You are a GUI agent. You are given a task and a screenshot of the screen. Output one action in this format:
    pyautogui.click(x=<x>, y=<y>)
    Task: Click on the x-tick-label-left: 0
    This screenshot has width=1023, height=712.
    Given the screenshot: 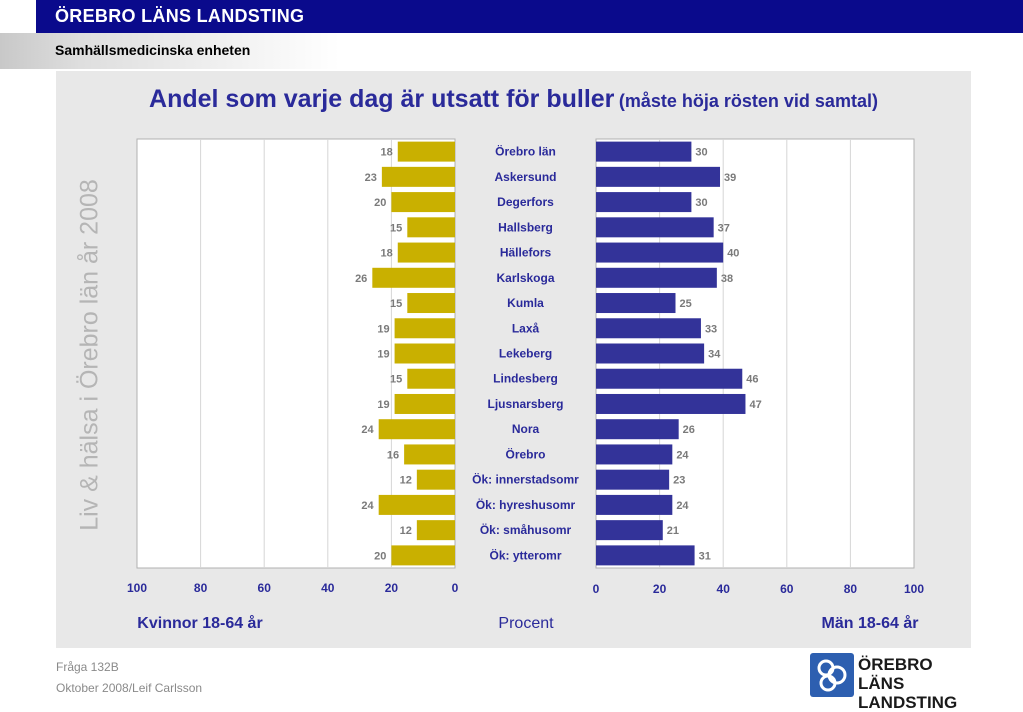 What is the action you would take?
    pyautogui.click(x=455, y=588)
    